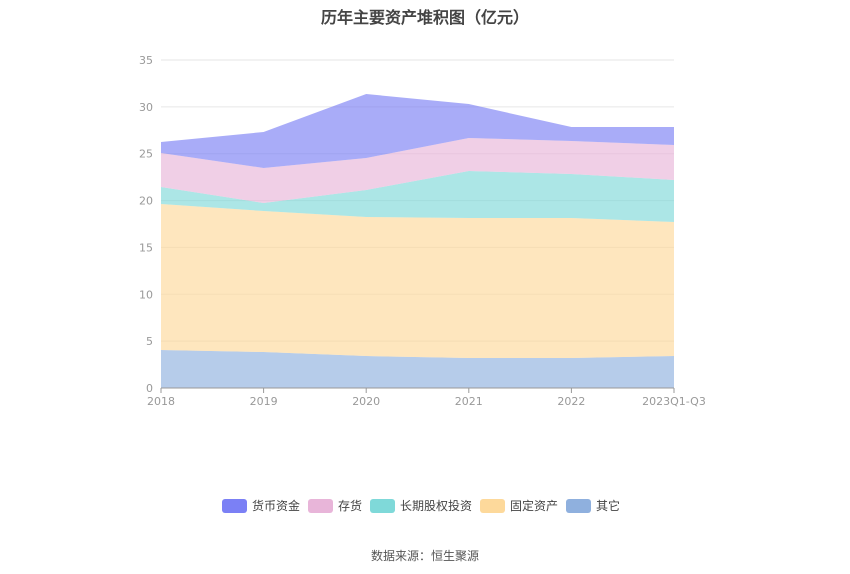 The height and width of the screenshot is (574, 850). I want to click on y-tick-label: 10, so click(146, 294).